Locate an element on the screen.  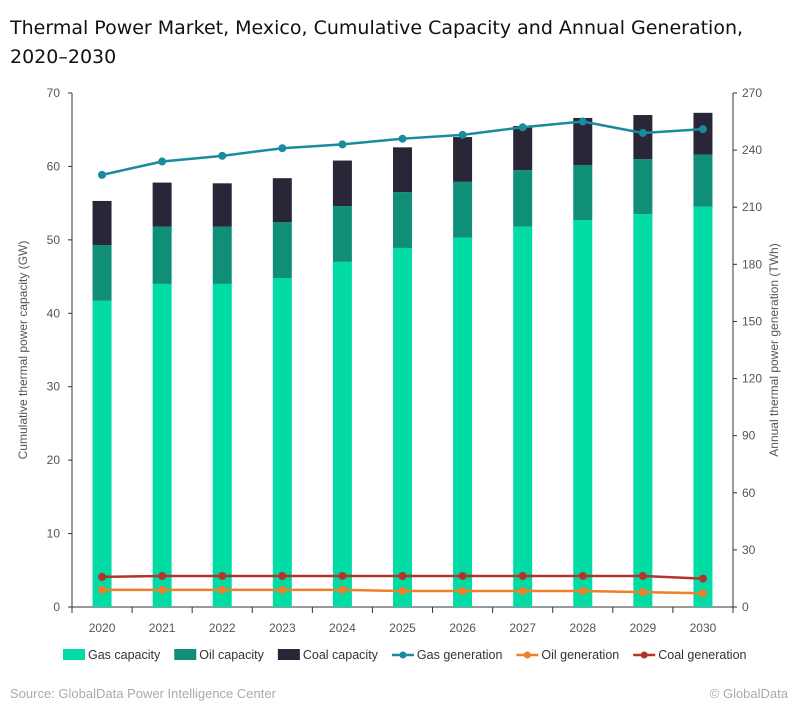
x-tick-label: 2021 is located at coordinates (162, 628).